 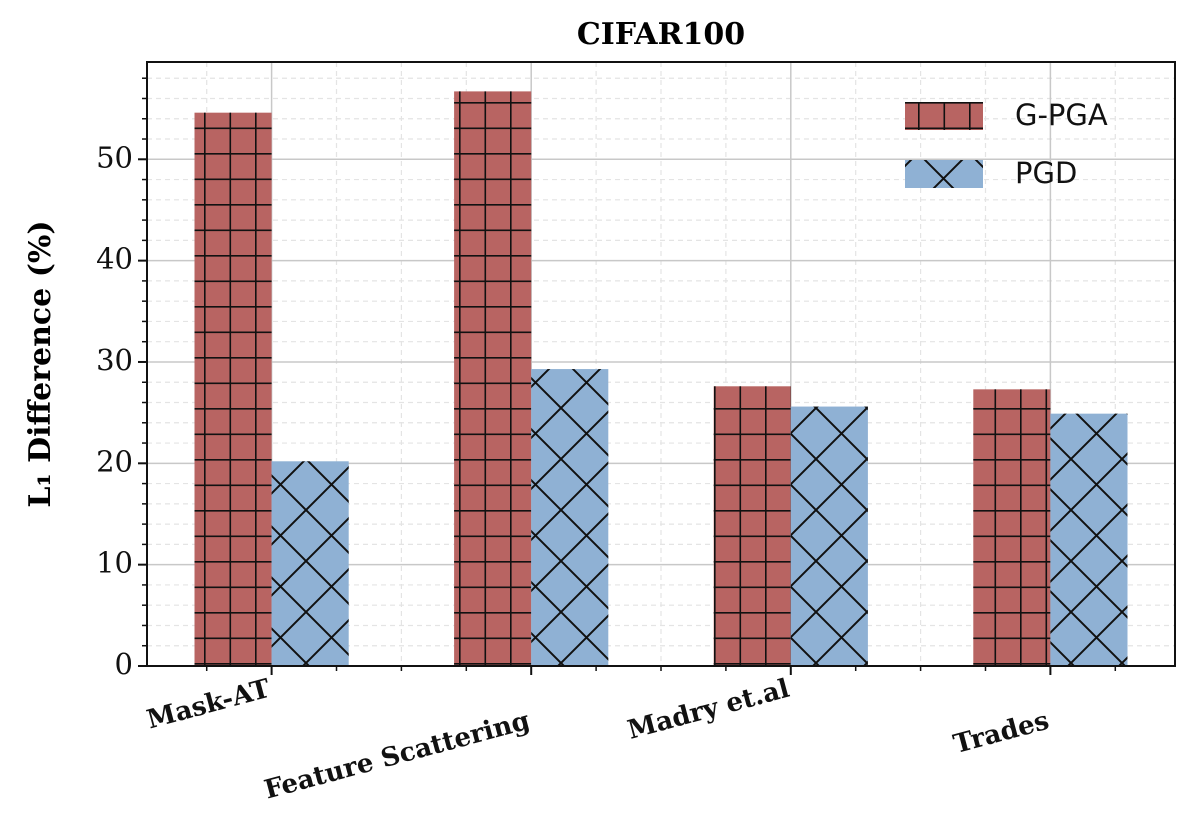 I want to click on legend: G-PGA PGD, so click(x=1006, y=144).